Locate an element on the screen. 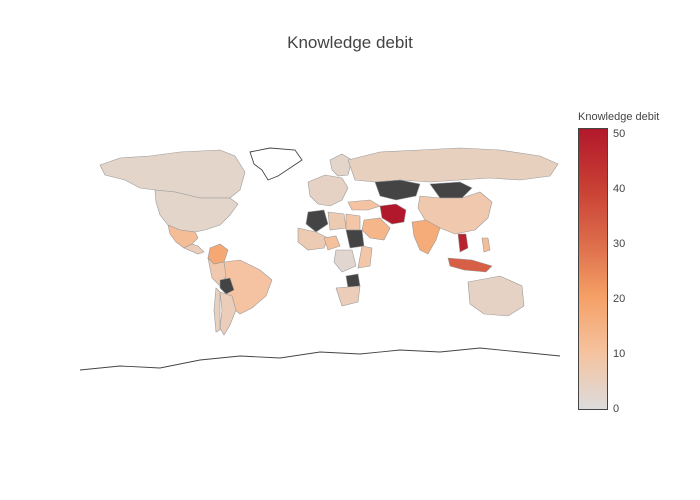  antarctica-outline is located at coordinates (320, 359).